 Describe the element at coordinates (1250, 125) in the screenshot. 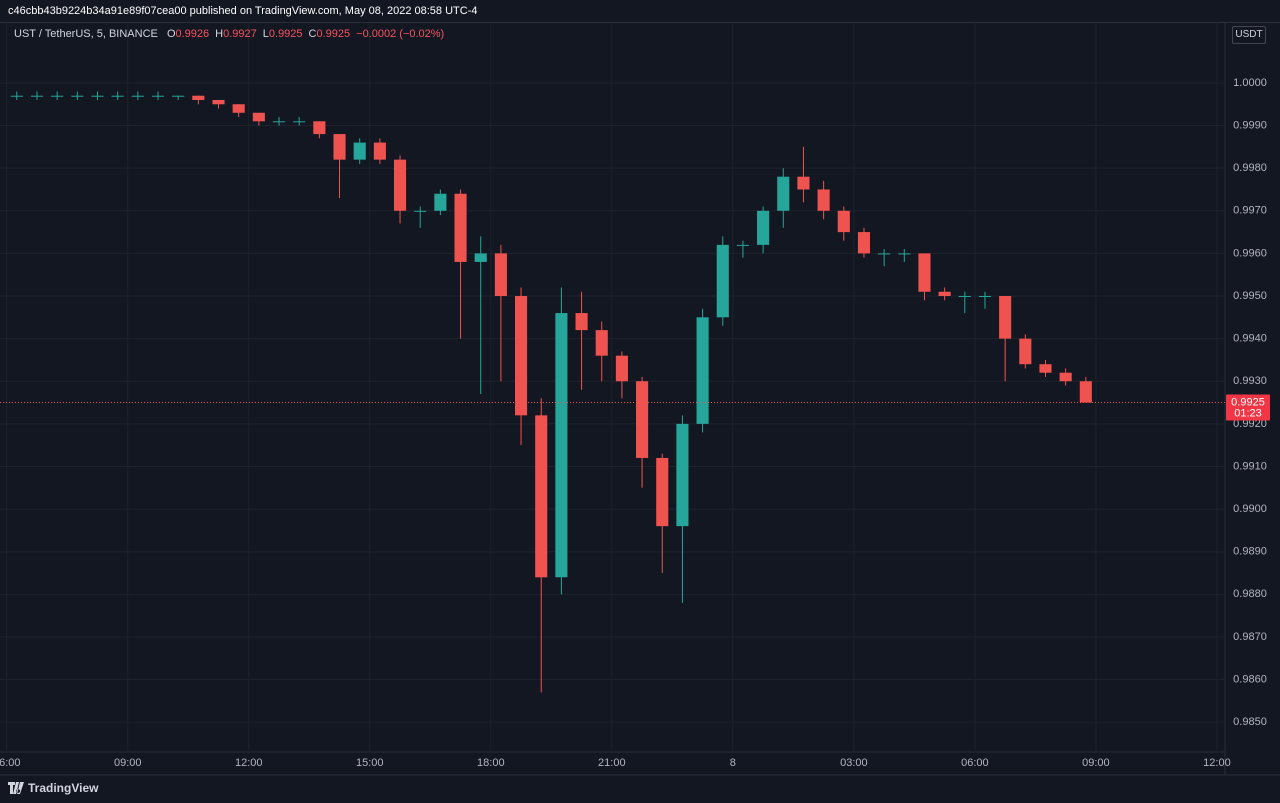

I see `y-tick-label: 0.9990` at that location.